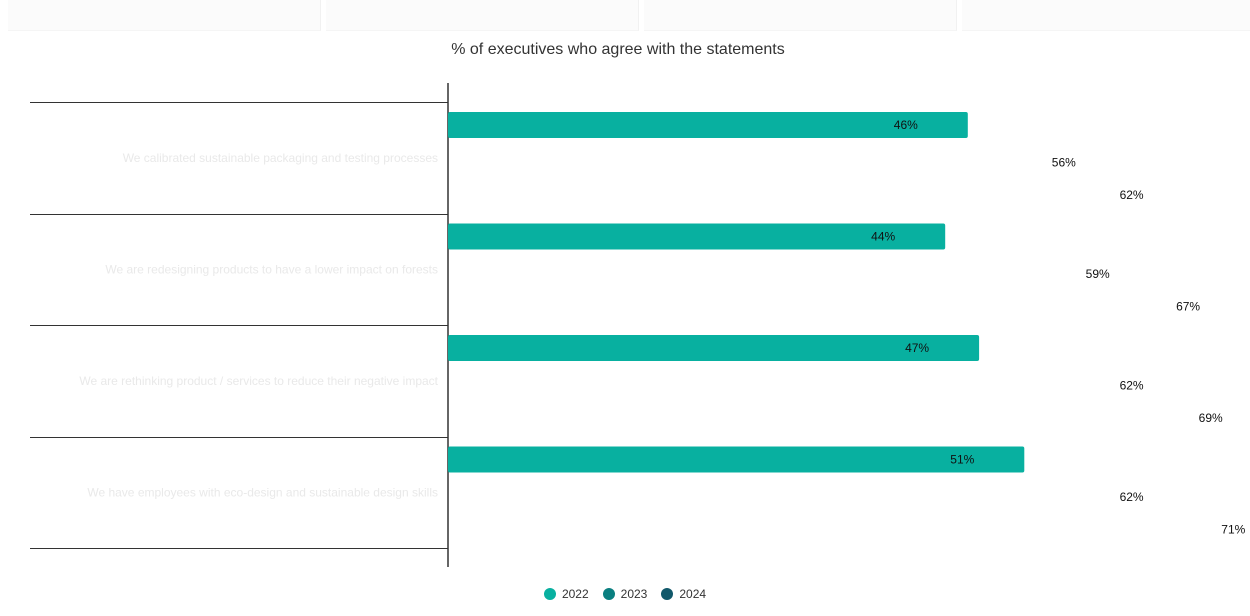  I want to click on bar-value-label: 71%, so click(1233, 530).